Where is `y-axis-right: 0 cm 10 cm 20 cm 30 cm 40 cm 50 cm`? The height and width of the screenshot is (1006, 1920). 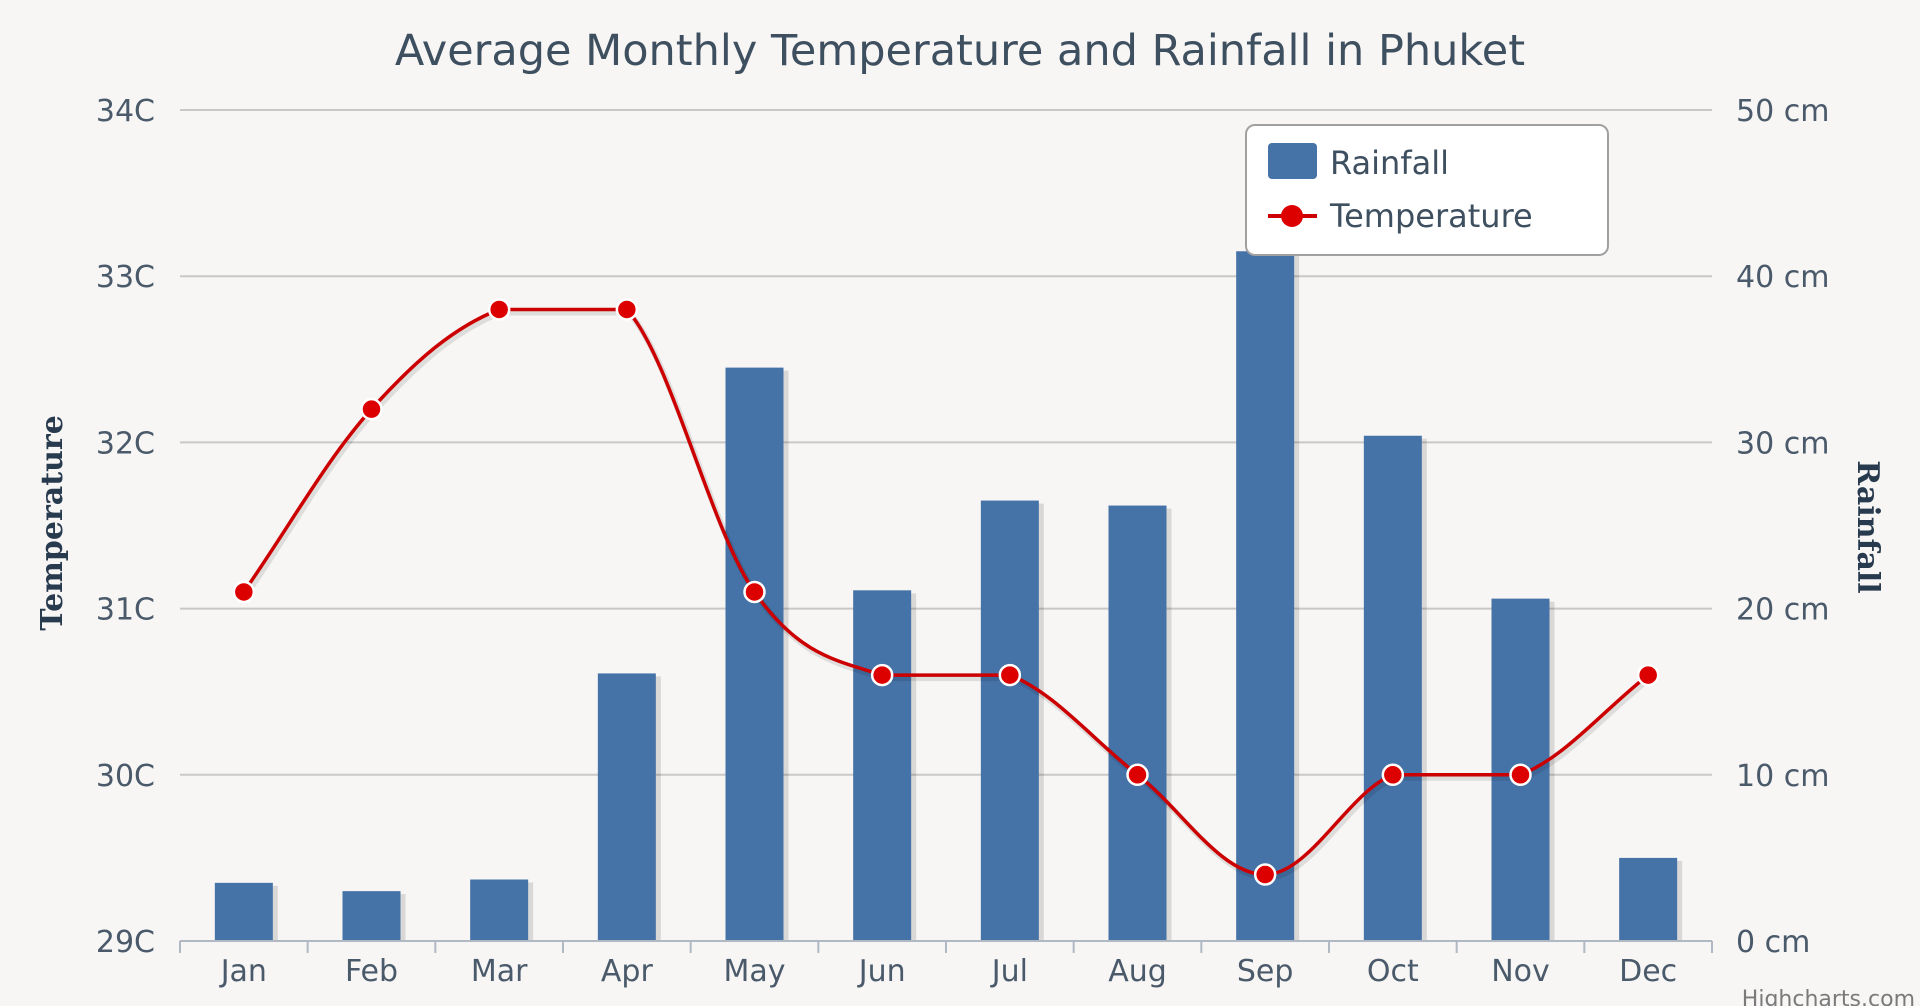
y-axis-right: 0 cm 10 cm 20 cm 30 cm 40 cm 50 cm is located at coordinates (1782, 527).